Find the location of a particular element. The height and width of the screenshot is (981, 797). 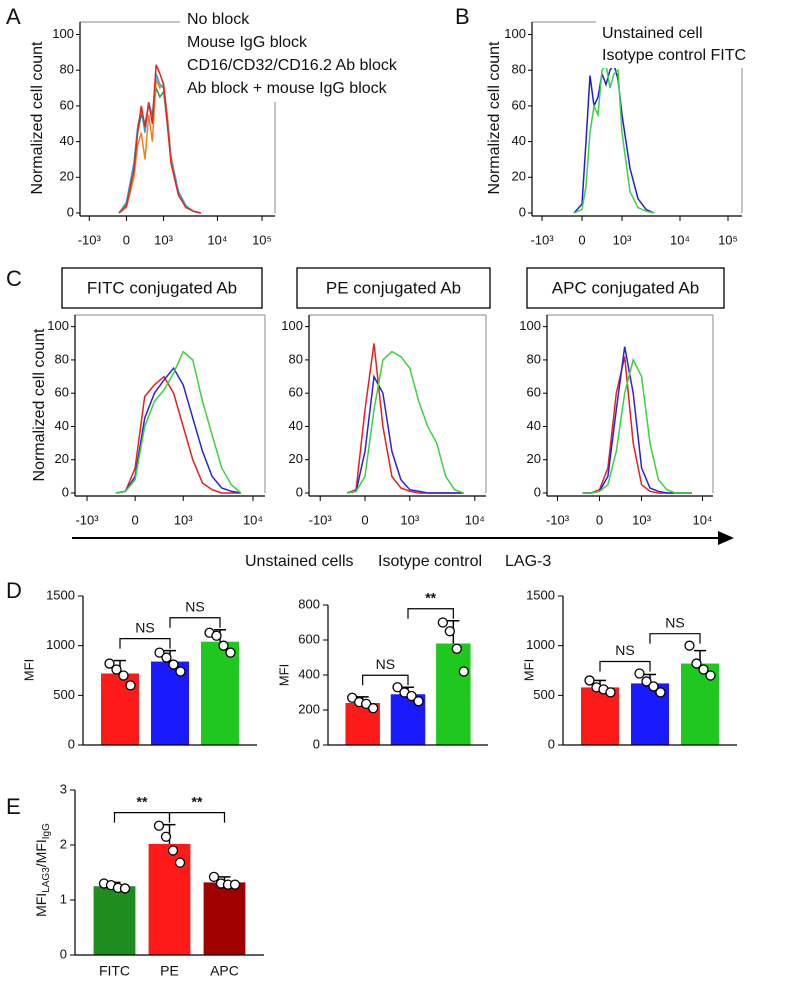

y-label-subscript: LAG3 is located at coordinates (46, 880).